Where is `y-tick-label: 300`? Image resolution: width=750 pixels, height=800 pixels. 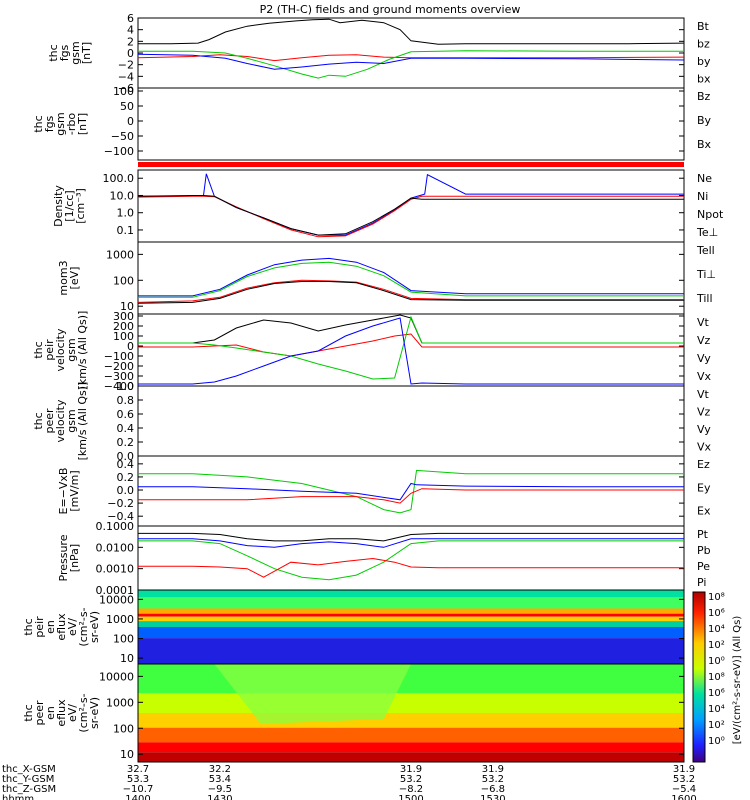
y-tick-label: 300 is located at coordinates (123, 316).